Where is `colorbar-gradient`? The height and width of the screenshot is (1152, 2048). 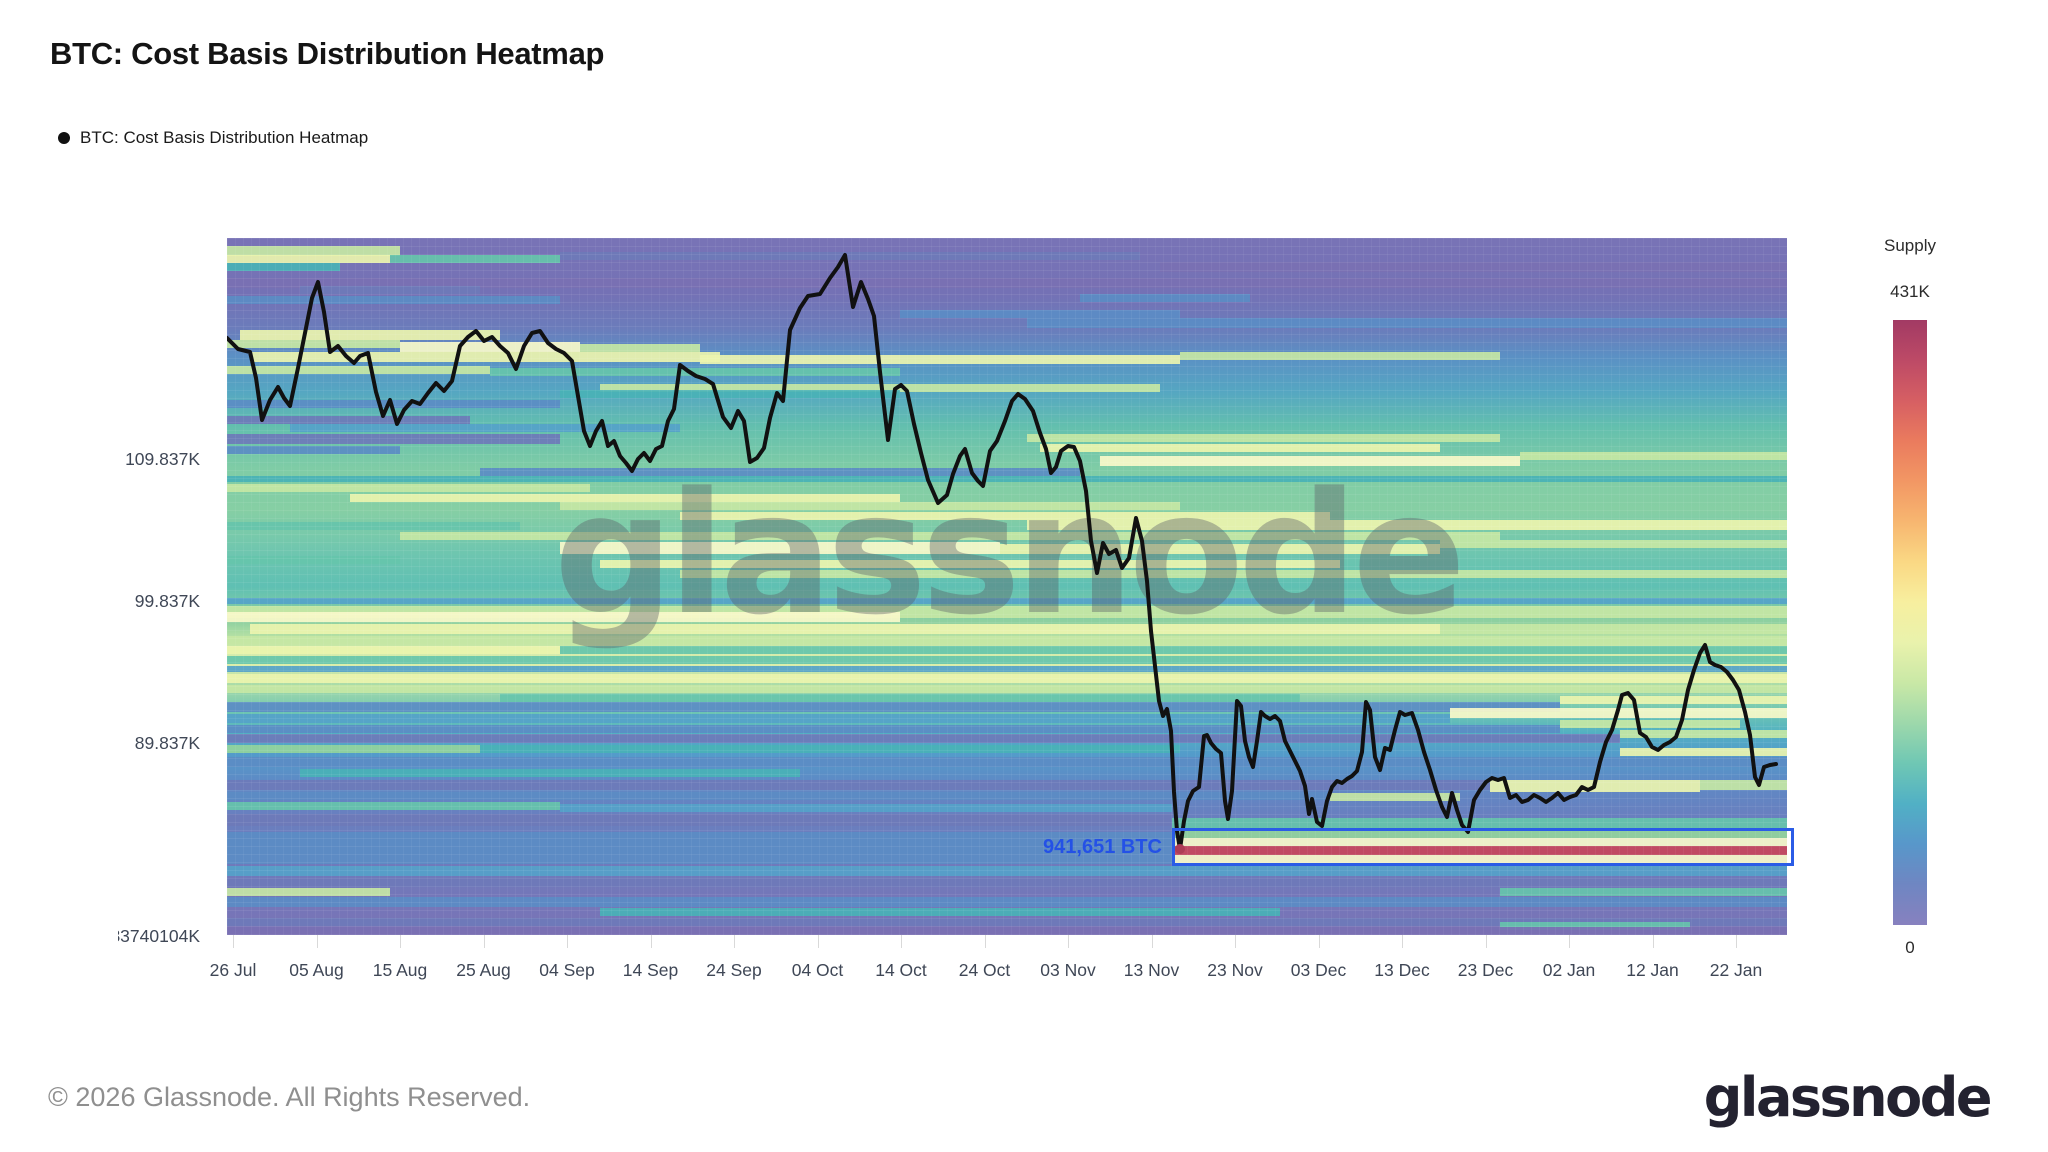 colorbar-gradient is located at coordinates (1910, 622).